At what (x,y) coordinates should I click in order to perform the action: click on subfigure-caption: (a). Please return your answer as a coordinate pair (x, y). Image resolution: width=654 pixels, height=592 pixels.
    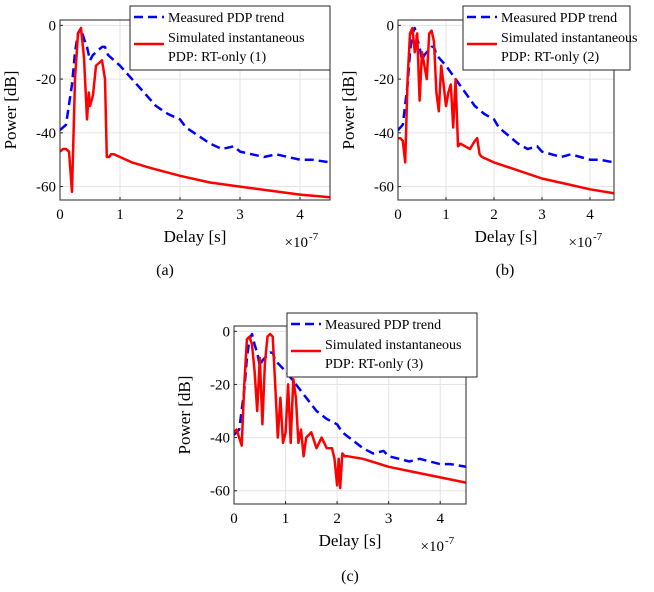
    Looking at the image, I should click on (165, 270).